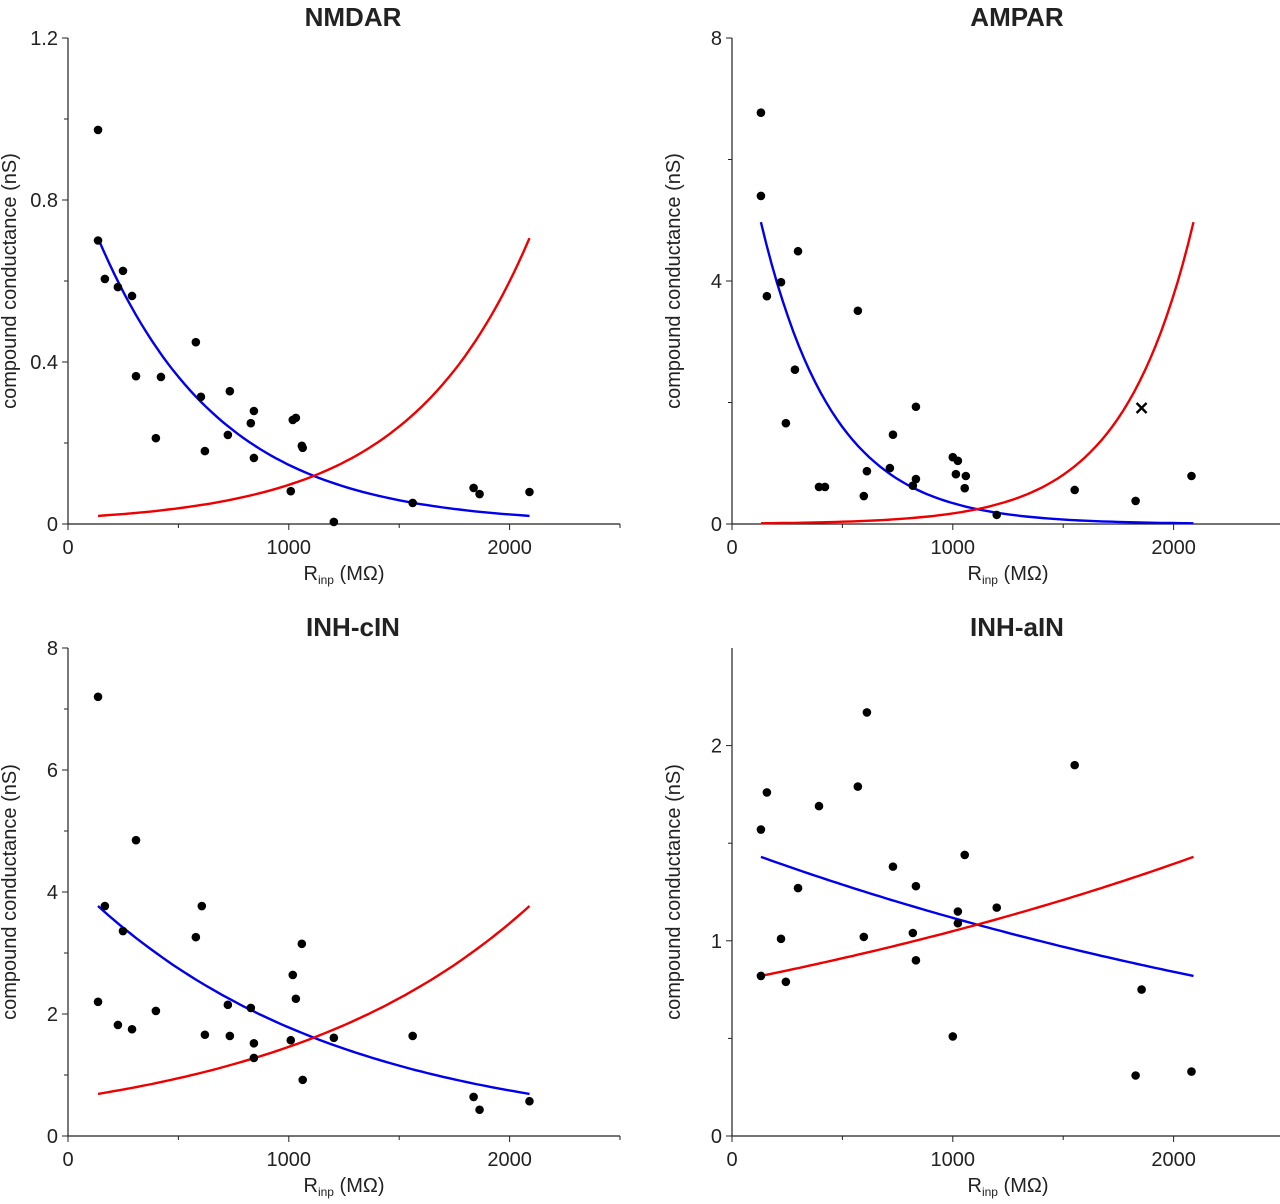  I want to click on y-tick-label: 0.4, so click(44, 363).